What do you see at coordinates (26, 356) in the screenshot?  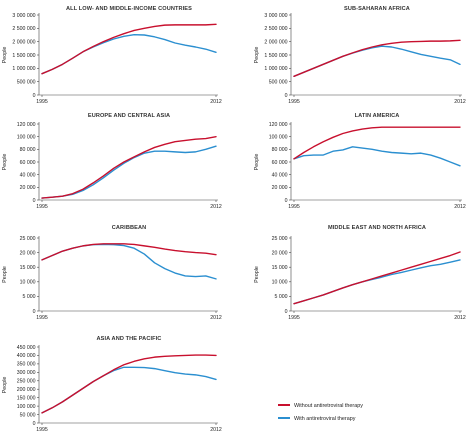 I see `y-tick-label: 400 000` at bounding box center [26, 356].